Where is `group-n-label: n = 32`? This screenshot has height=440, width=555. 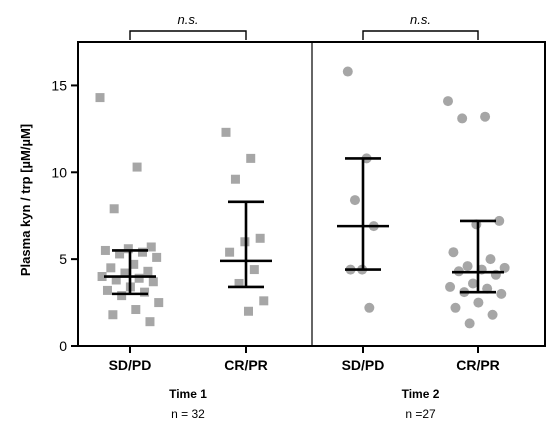 group-n-label: n = 32 is located at coordinates (188, 414).